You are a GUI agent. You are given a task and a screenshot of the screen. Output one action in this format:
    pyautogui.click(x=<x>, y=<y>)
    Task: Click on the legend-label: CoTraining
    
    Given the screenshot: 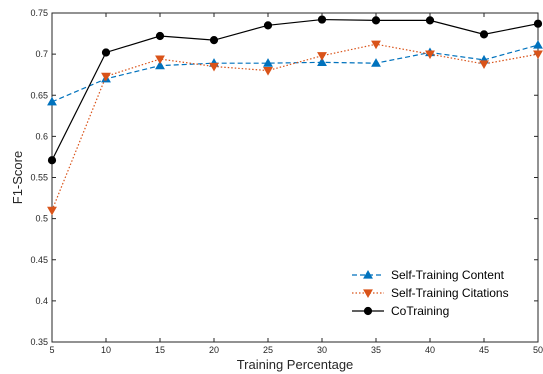 What is the action you would take?
    pyautogui.click(x=420, y=311)
    